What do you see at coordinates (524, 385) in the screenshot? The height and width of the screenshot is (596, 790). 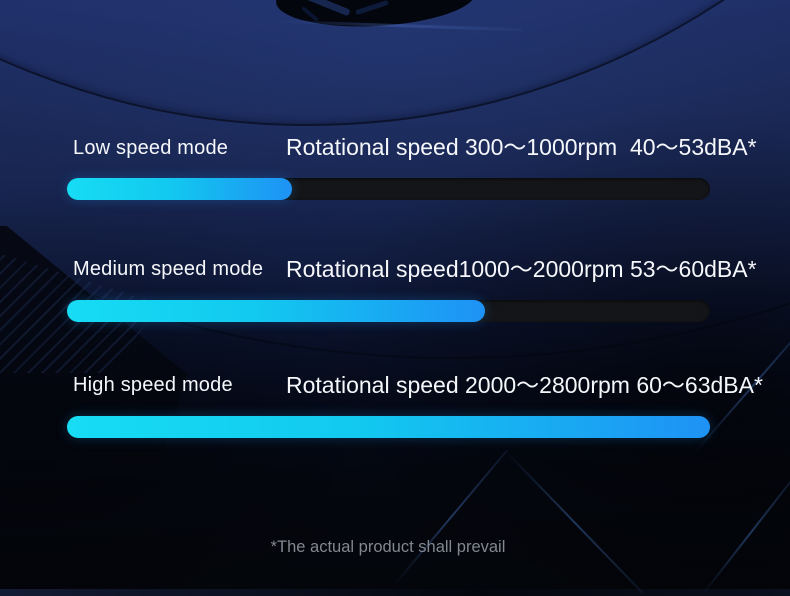 I see `mode-spec: Rotational speed 2000～2800rpm 60～63dBA*` at bounding box center [524, 385].